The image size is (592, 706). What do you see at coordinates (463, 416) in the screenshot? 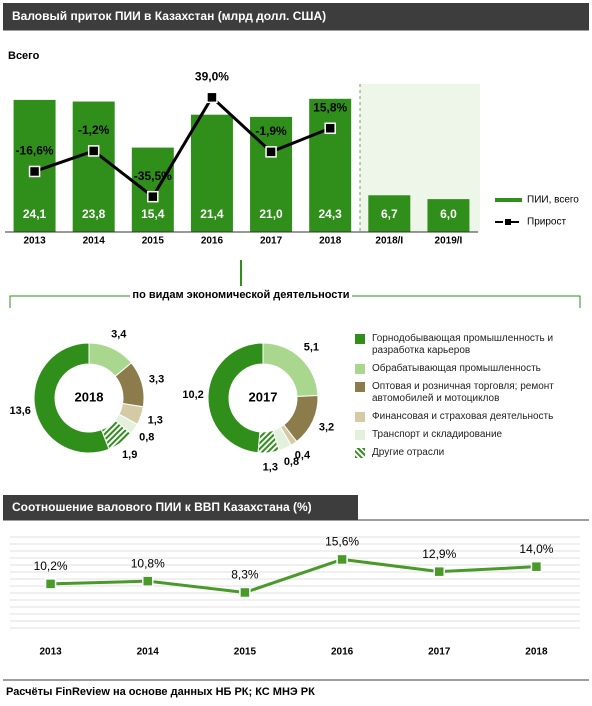
I see `legend-label: Финансовая и страховая деятельность` at bounding box center [463, 416].